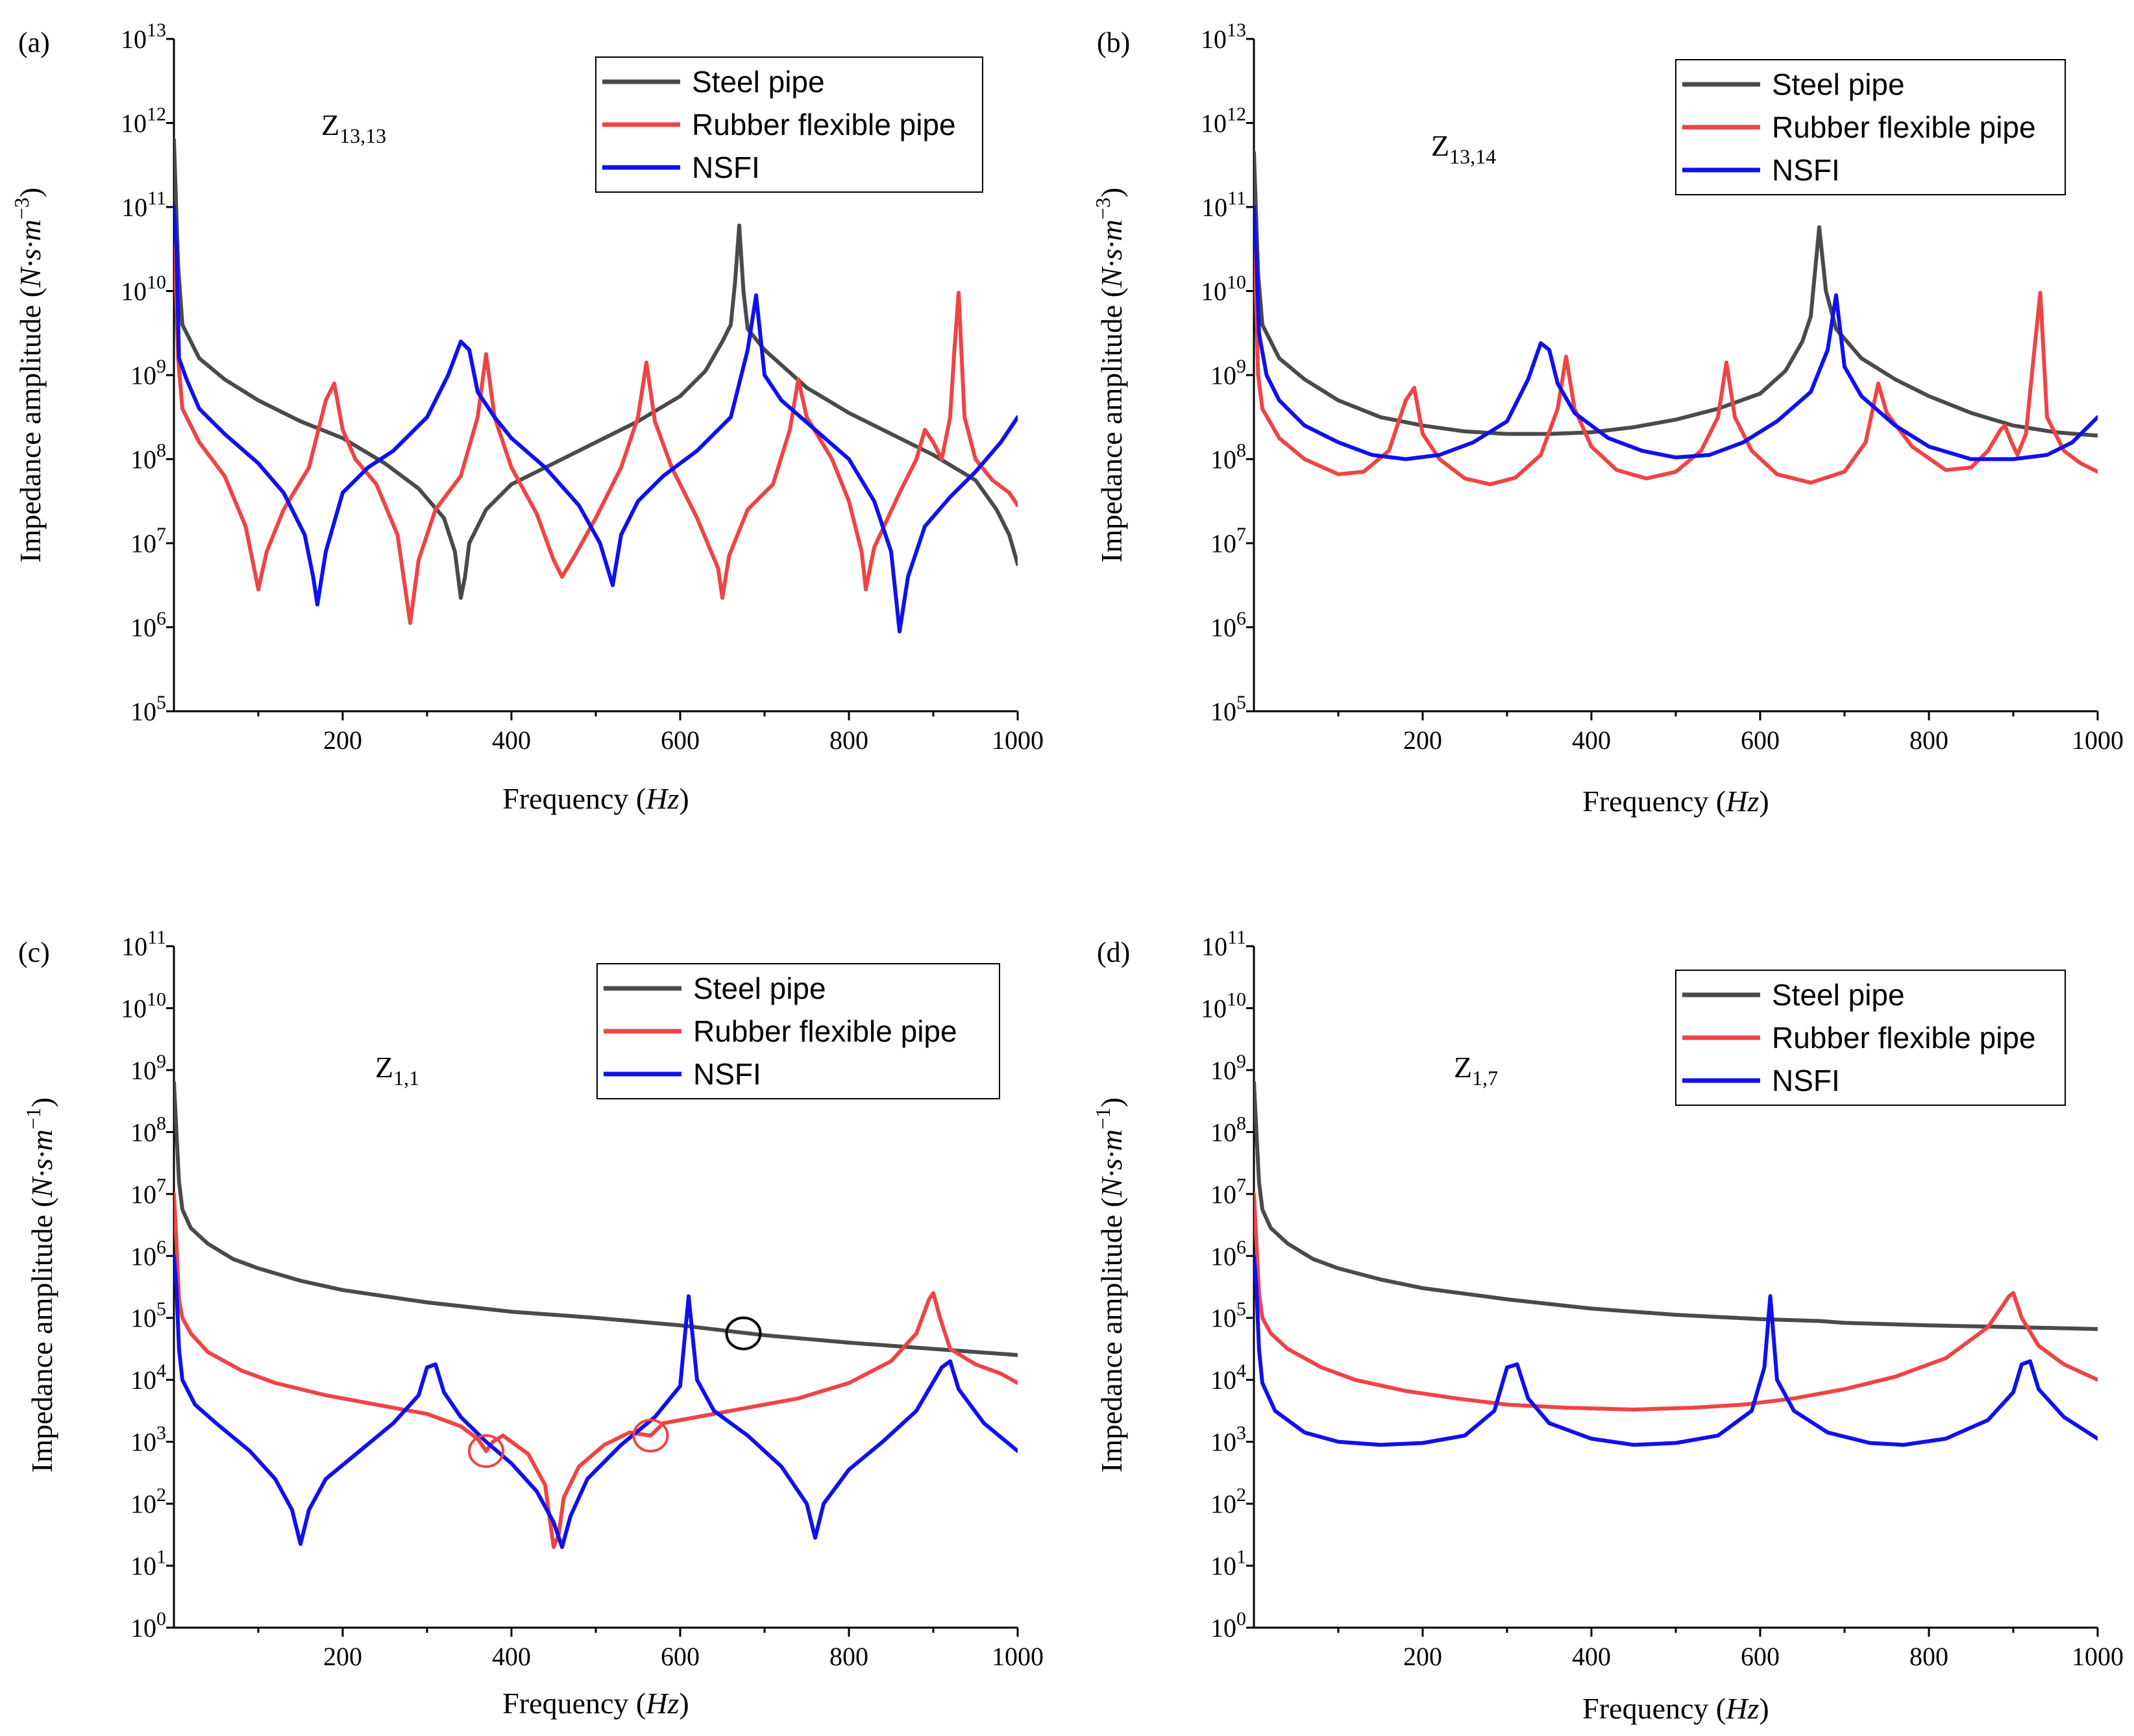 The image size is (2134, 1736). What do you see at coordinates (353, 127) in the screenshot?
I see `impedance-annotation: Z13,13` at bounding box center [353, 127].